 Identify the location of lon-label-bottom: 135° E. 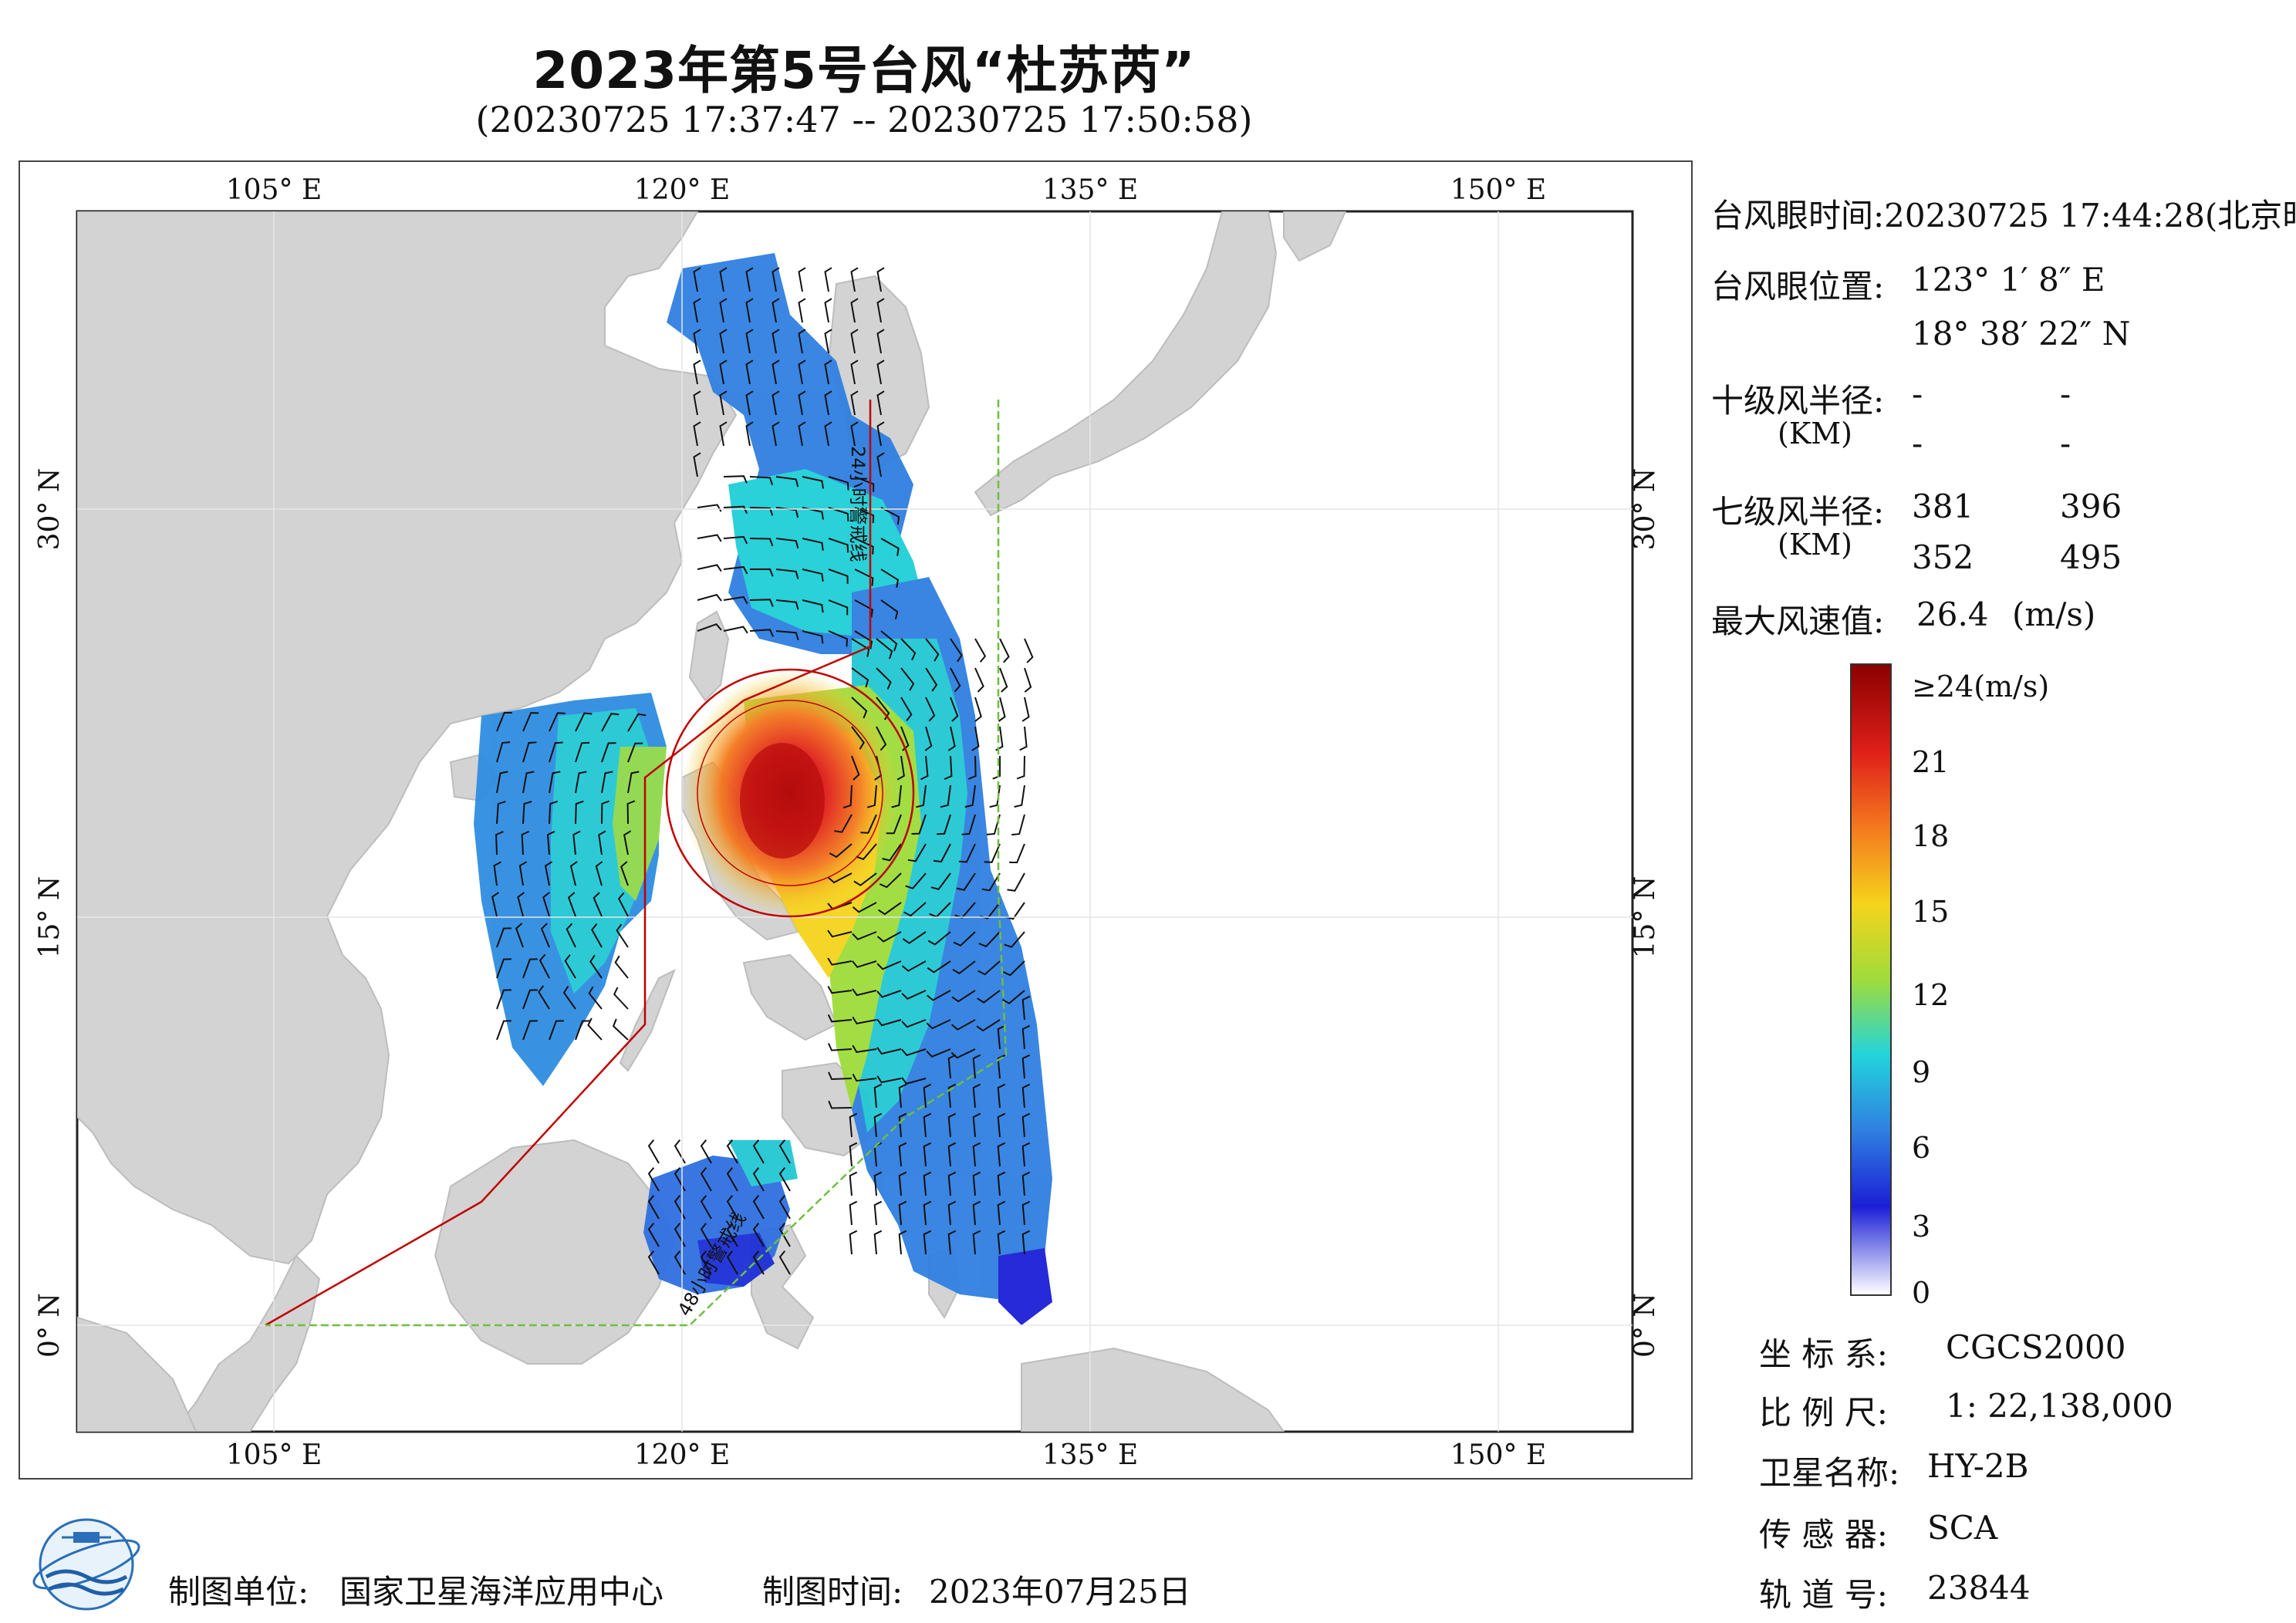
(1090, 1455).